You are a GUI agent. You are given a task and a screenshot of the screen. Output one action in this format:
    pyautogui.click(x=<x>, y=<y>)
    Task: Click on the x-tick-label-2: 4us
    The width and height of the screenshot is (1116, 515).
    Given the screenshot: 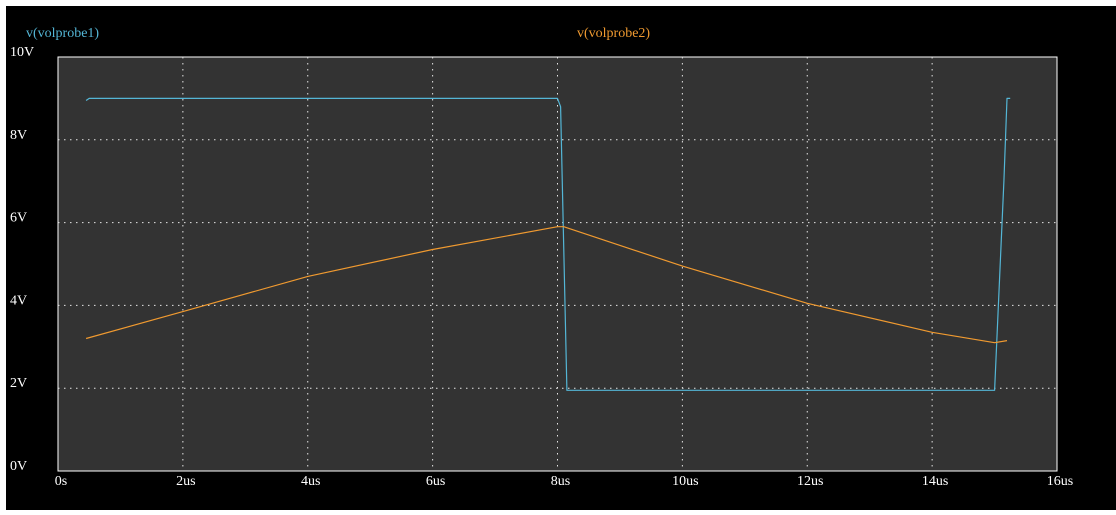 What is the action you would take?
    pyautogui.click(x=310, y=481)
    